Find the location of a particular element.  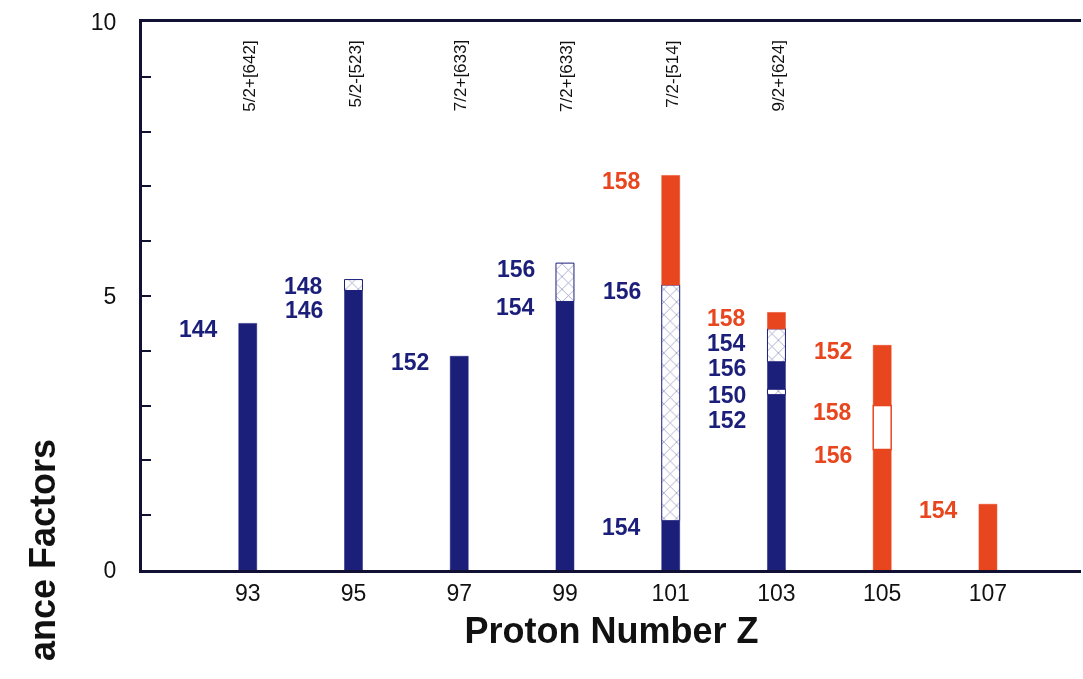

x-tick-label: 93 is located at coordinates (247, 592).